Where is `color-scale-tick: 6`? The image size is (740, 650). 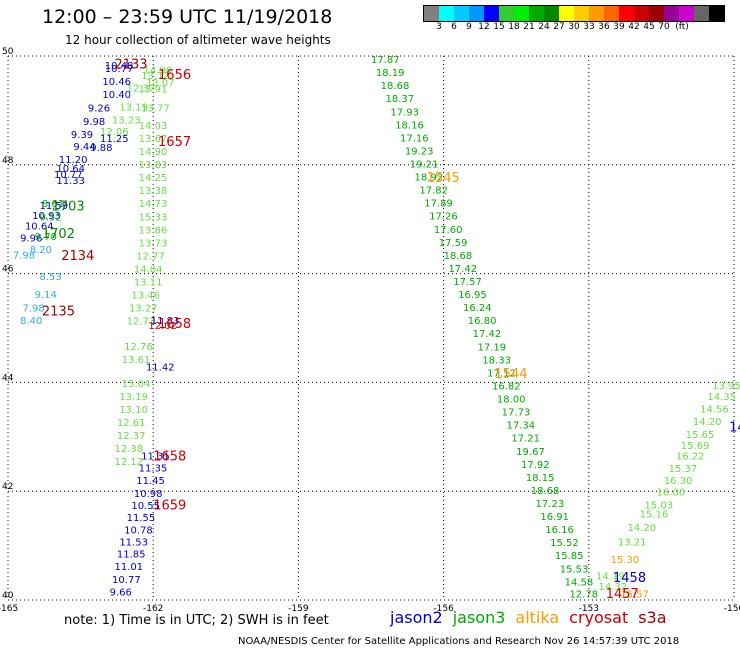 color-scale-tick: 6 is located at coordinates (454, 27).